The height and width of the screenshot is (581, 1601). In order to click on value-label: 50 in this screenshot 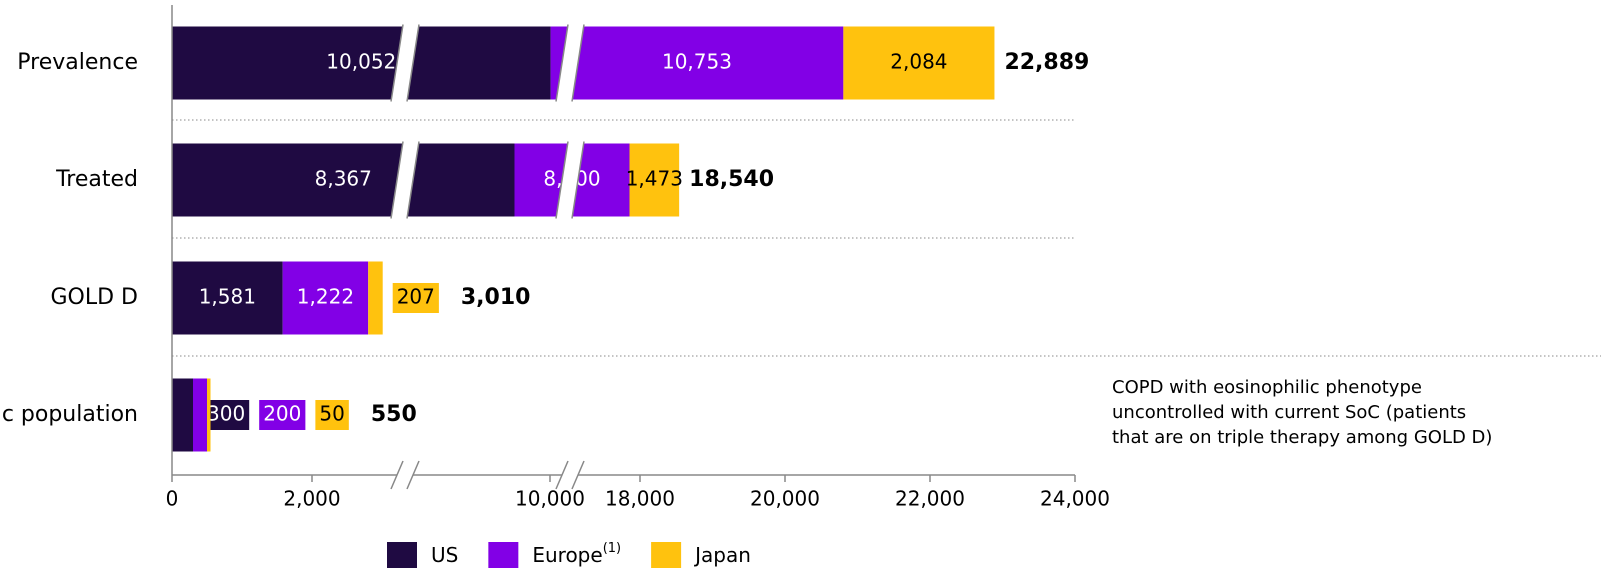, I will do `click(331, 414)`.